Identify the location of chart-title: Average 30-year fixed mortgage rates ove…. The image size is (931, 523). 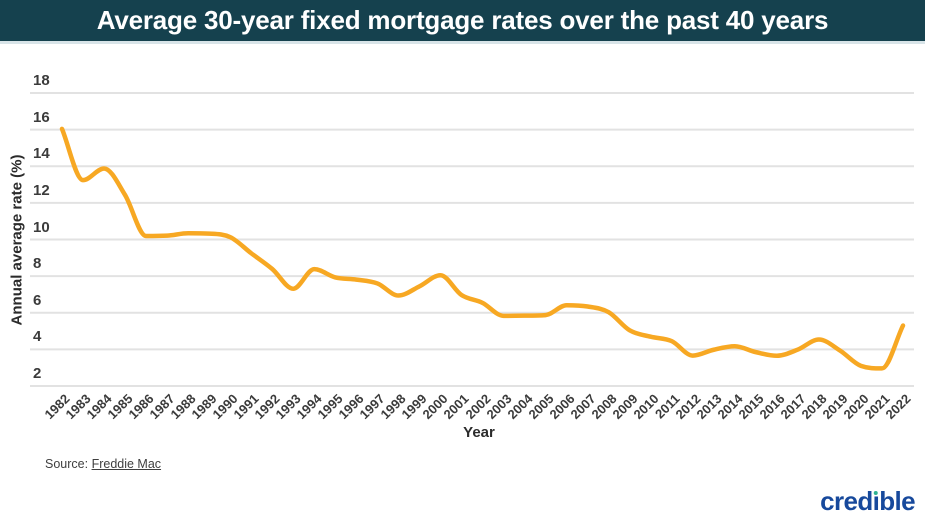
(462, 20).